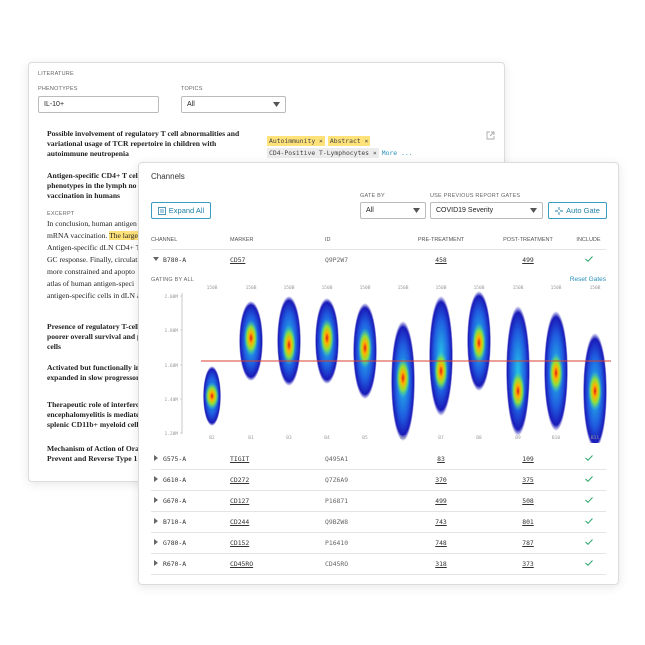 This screenshot has width=645, height=645. What do you see at coordinates (587, 279) in the screenshot?
I see `reset-gates-link: Reset Gates` at bounding box center [587, 279].